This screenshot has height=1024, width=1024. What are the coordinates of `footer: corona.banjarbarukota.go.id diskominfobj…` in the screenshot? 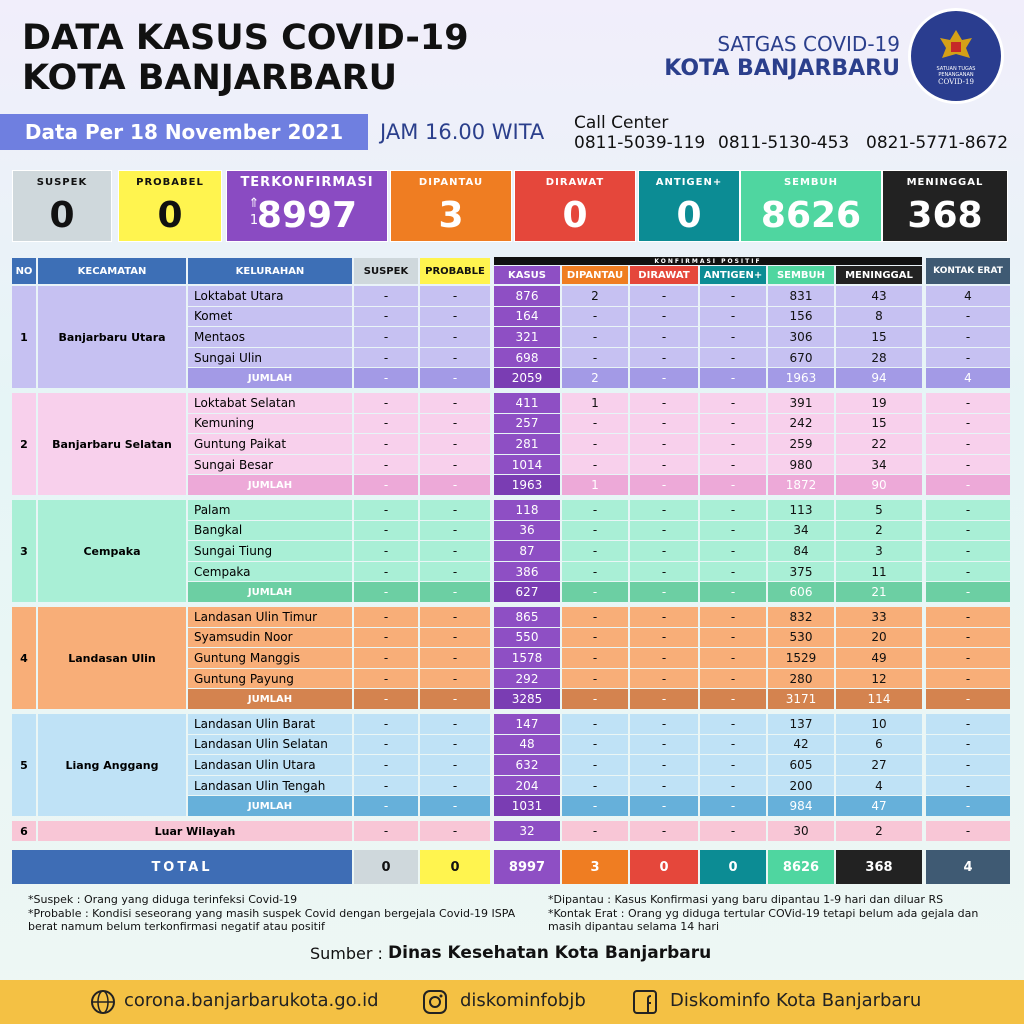 It's located at (512, 1002).